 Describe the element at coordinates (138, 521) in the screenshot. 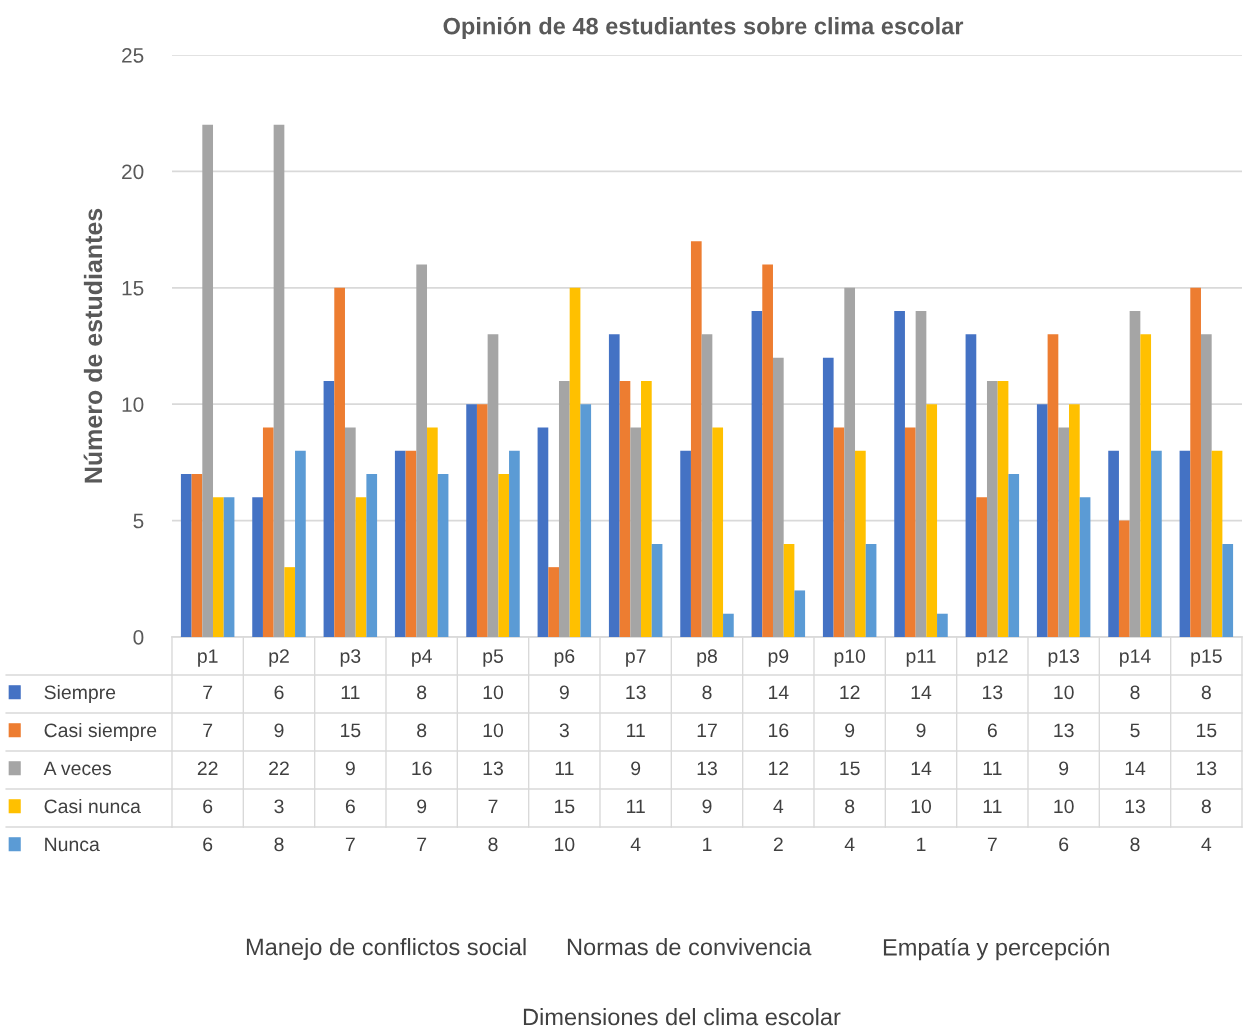

I see `y-tick-label: 5` at that location.